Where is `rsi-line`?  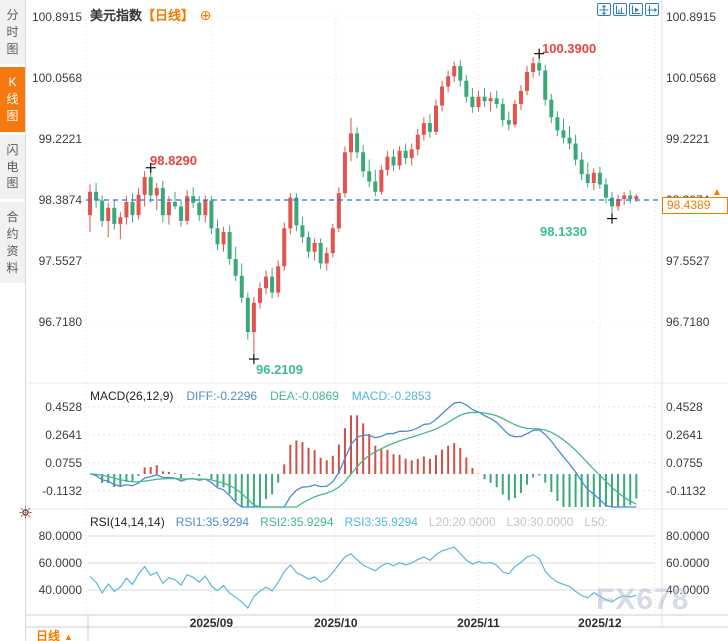
rsi-line is located at coordinates (363, 578).